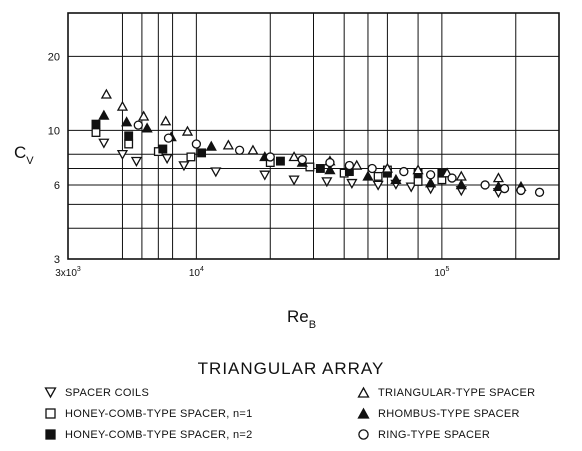 The width and height of the screenshot is (582, 451). Describe the element at coordinates (30, 161) in the screenshot. I see `y-axis-label-sub: V` at that location.